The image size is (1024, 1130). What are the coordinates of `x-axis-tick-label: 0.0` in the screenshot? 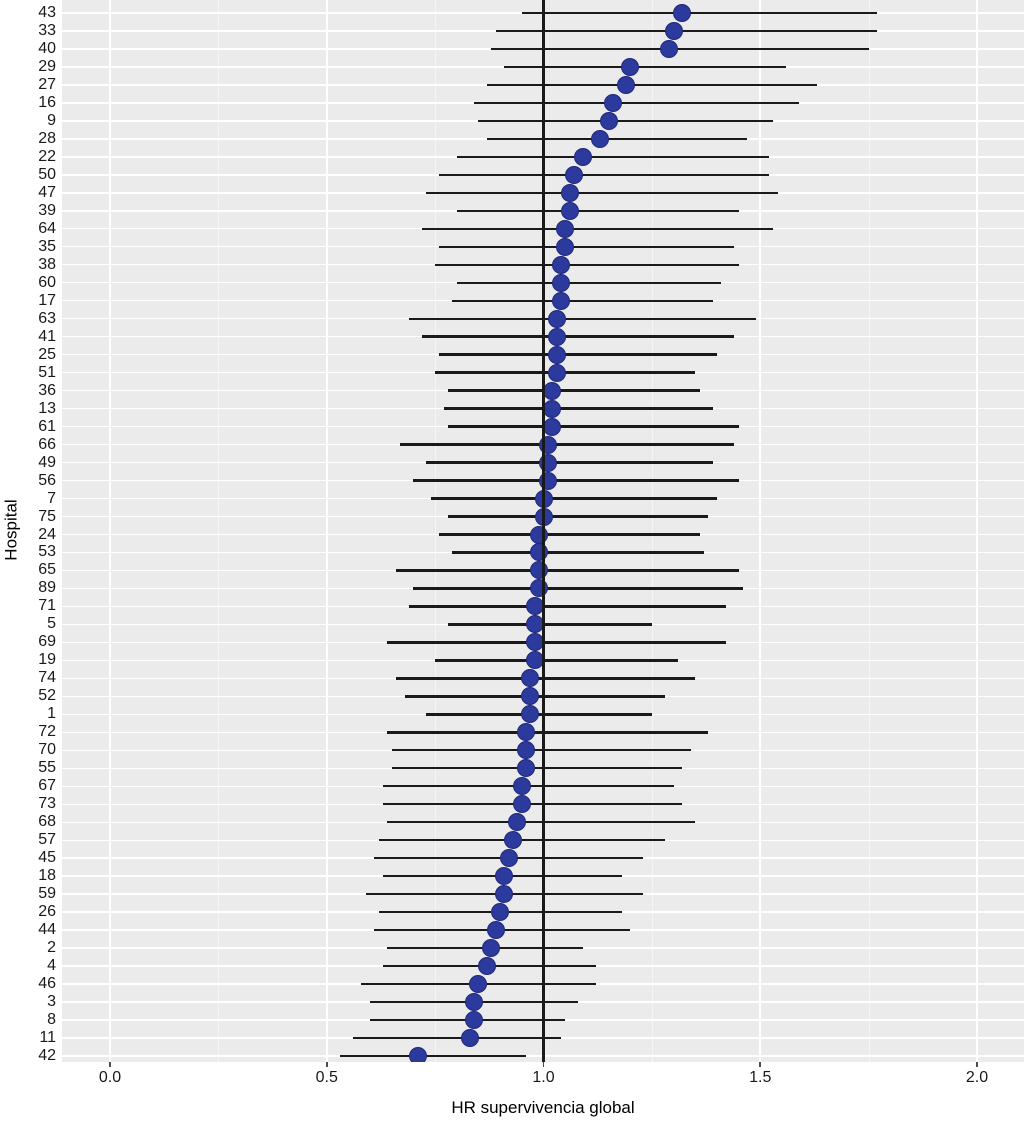 It's located at (110, 1077).